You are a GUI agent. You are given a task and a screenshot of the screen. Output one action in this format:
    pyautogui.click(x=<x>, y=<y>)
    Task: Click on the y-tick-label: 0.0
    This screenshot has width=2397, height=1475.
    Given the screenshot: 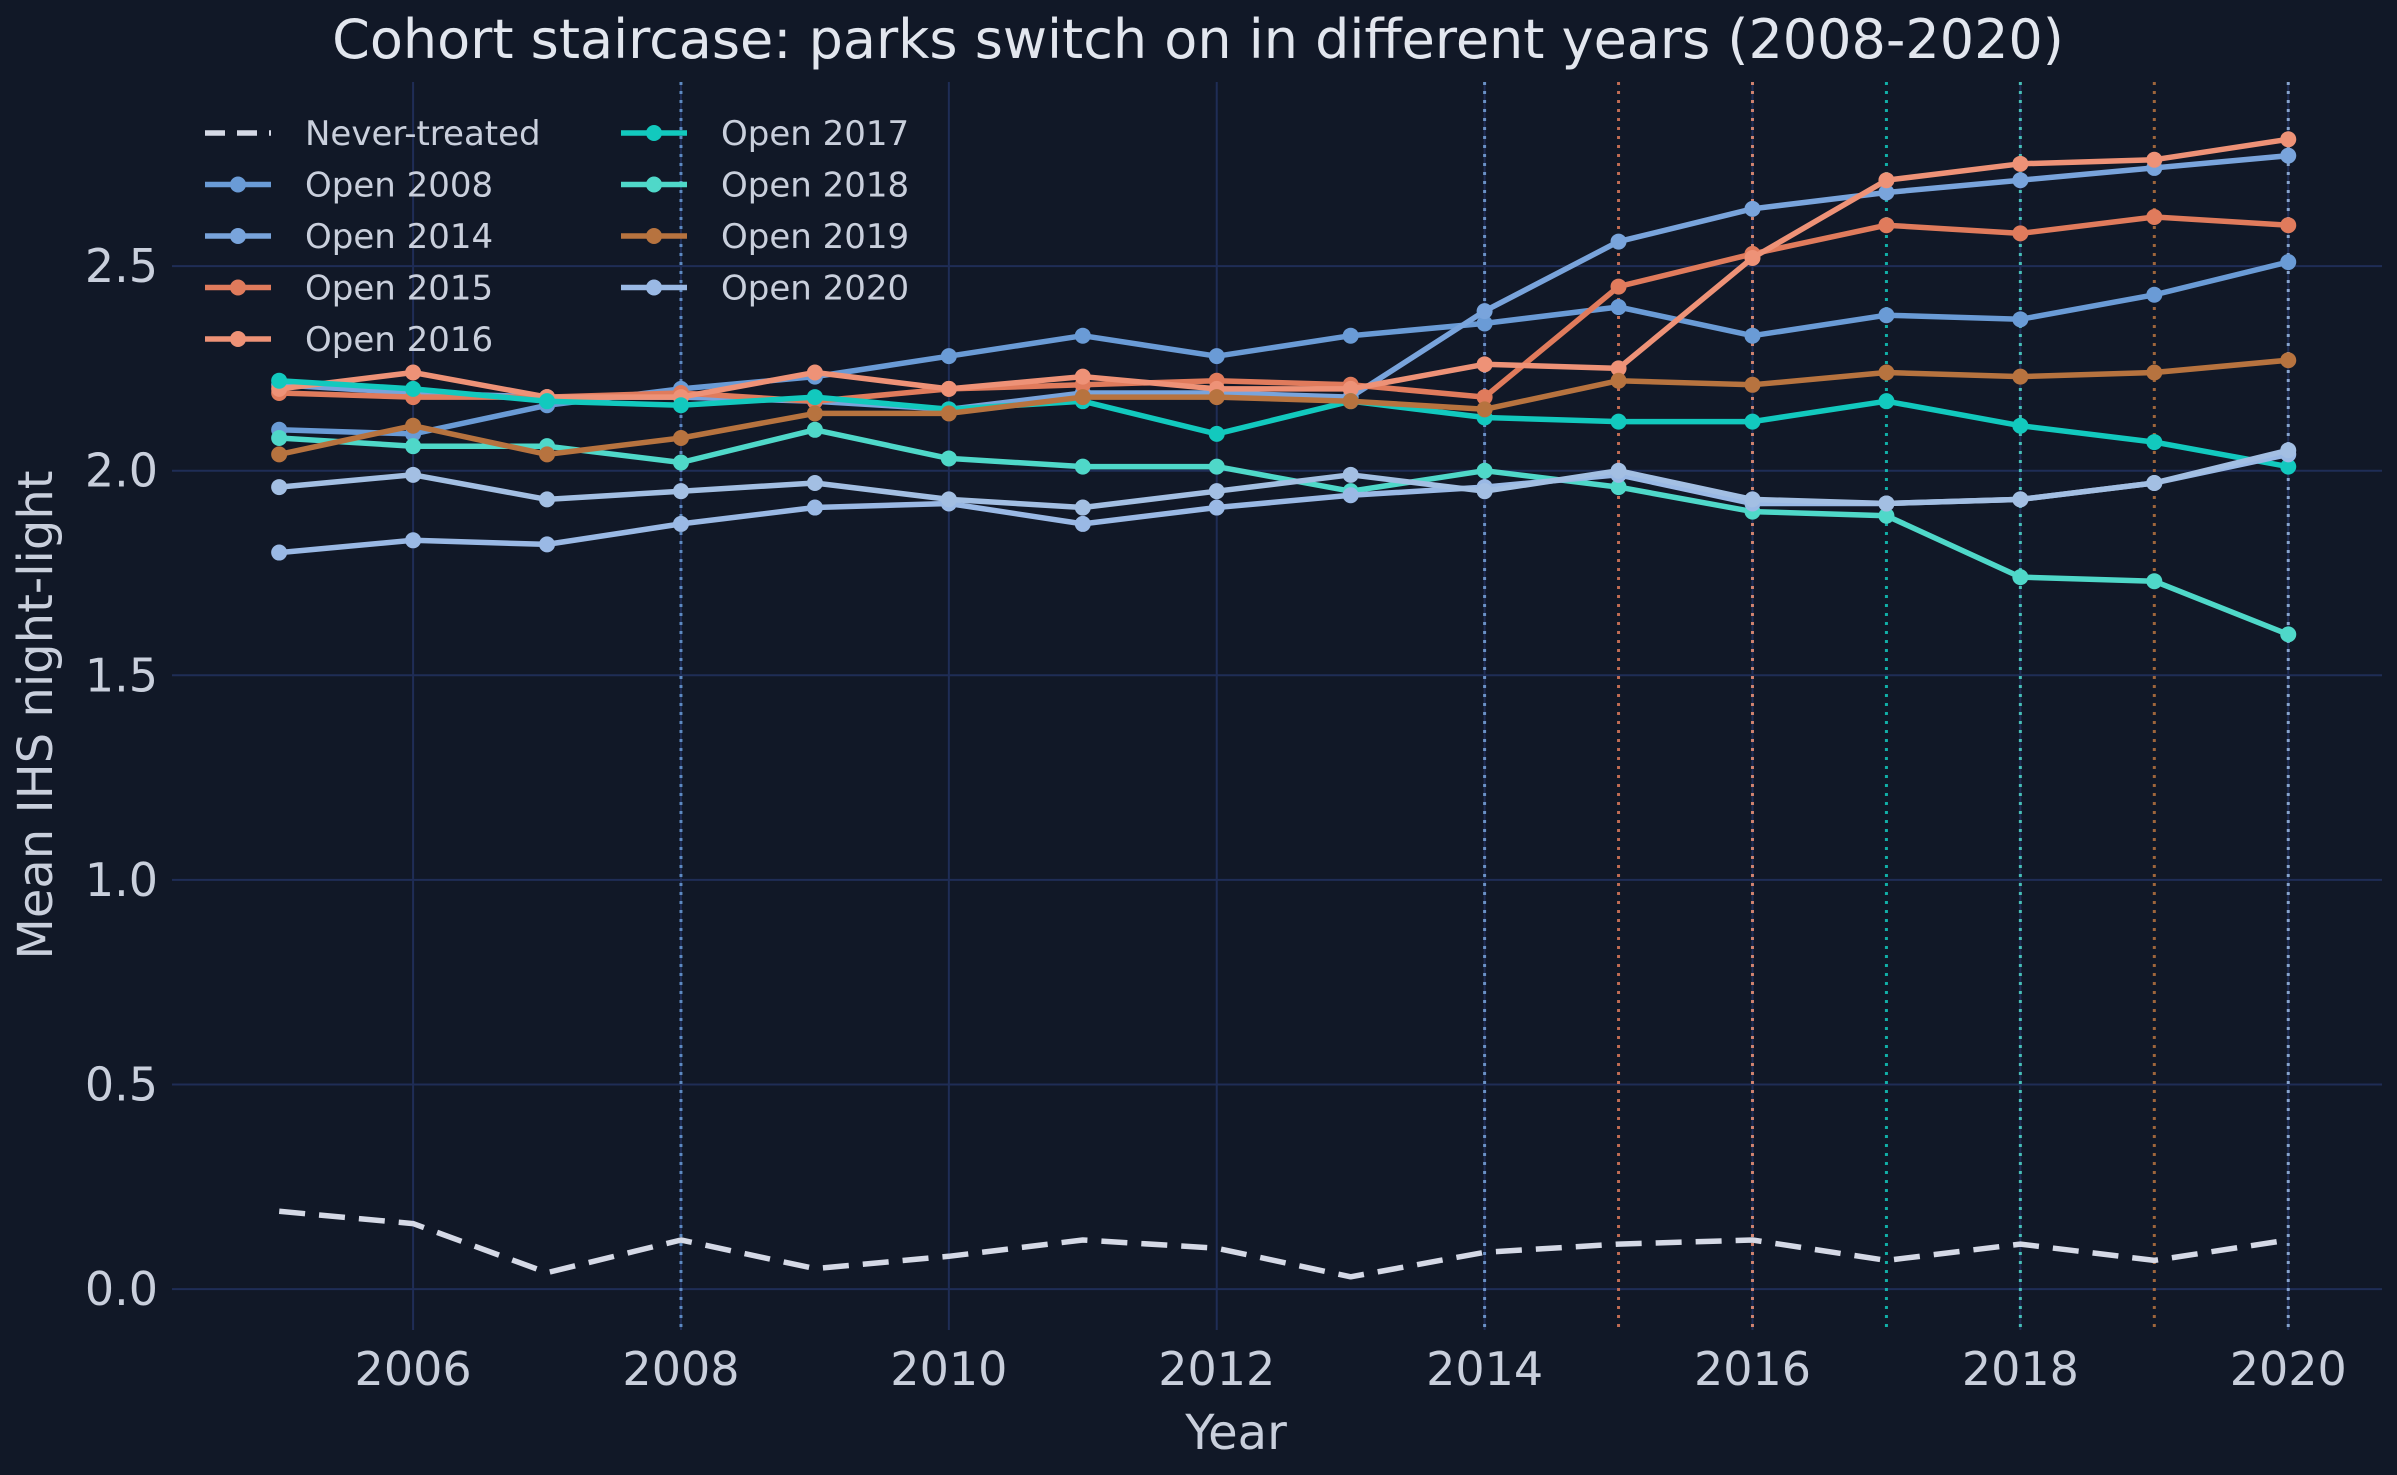 What is the action you would take?
    pyautogui.click(x=121, y=1289)
    